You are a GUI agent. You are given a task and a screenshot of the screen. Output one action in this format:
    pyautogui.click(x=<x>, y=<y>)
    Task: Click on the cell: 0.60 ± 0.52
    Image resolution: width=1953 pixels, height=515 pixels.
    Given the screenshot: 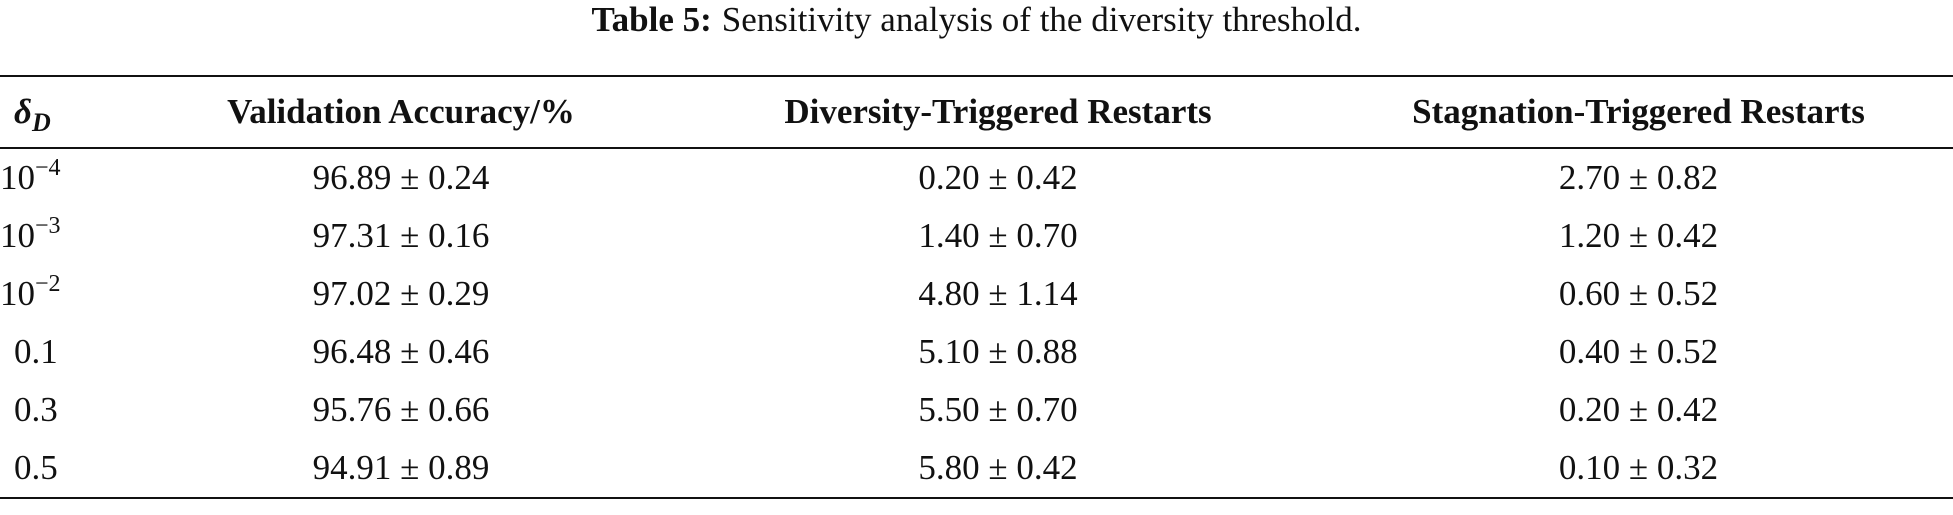 What is the action you would take?
    pyautogui.click(x=1638, y=293)
    